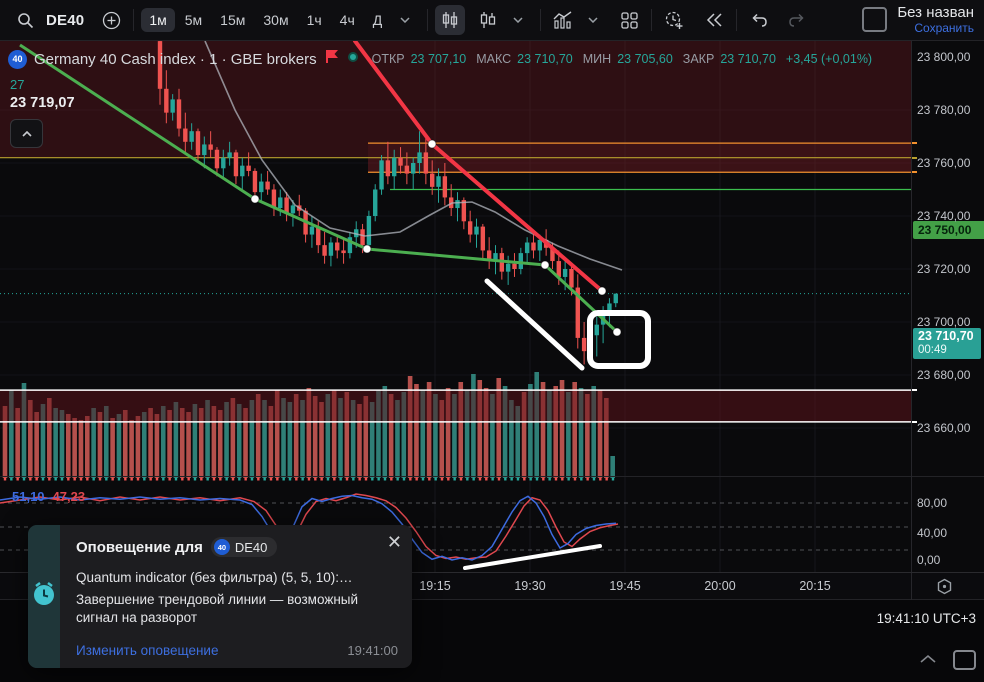  Describe the element at coordinates (492, 476) in the screenshot. I see `pane-separator` at that location.